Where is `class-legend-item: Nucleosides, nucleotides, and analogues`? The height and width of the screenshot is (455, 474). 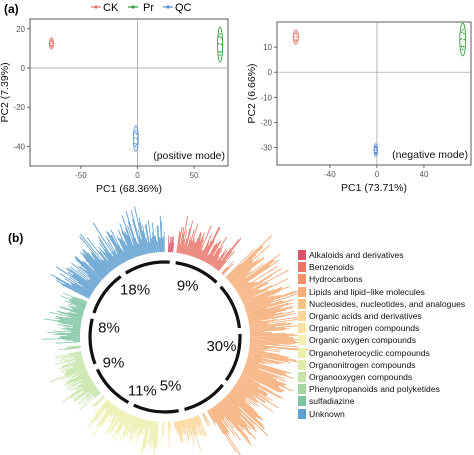
class-legend-item: Nucleosides, nucleotides, and analogues is located at coordinates (386, 304).